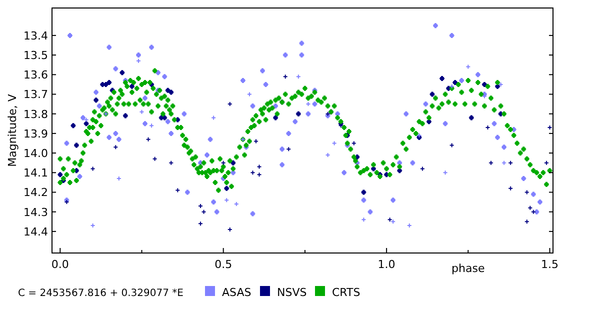  What do you see at coordinates (60, 264) in the screenshot?
I see `x-tick-label: 0.0` at bounding box center [60, 264].